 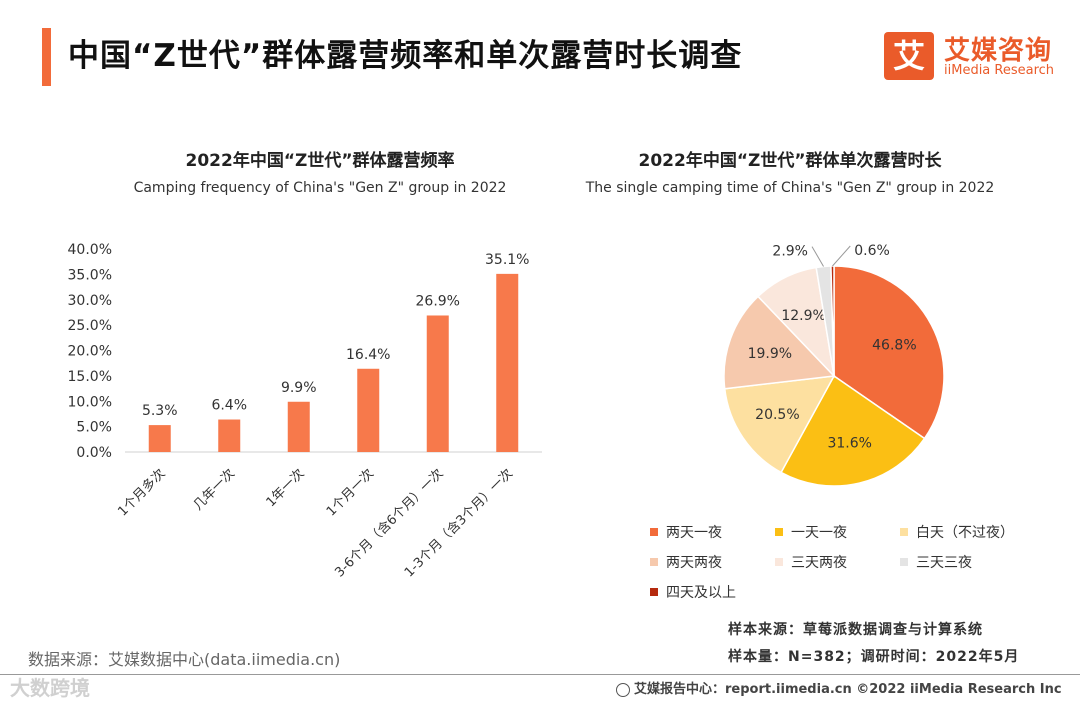 What do you see at coordinates (849, 443) in the screenshot?
I see `slice-value-label: 31.6%` at bounding box center [849, 443].